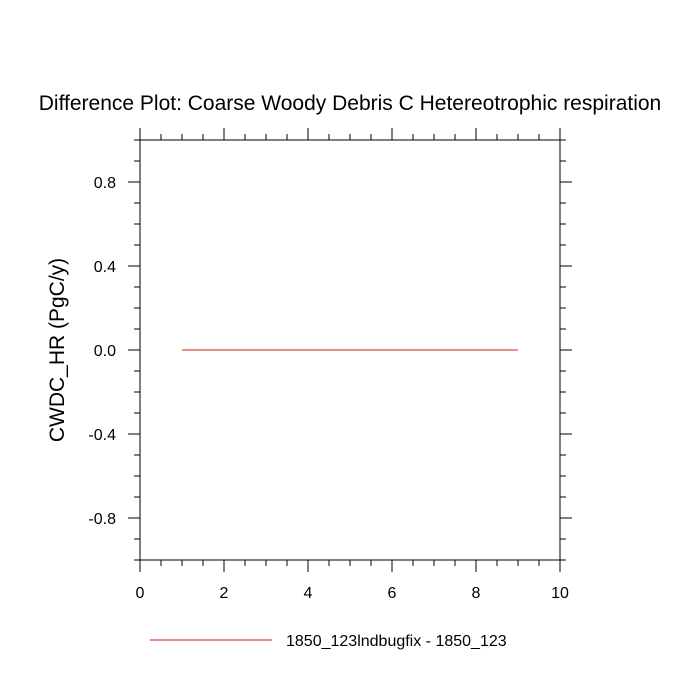  I want to click on legend-label: 1850_123lndbugfix - 1850_123, so click(396, 641).